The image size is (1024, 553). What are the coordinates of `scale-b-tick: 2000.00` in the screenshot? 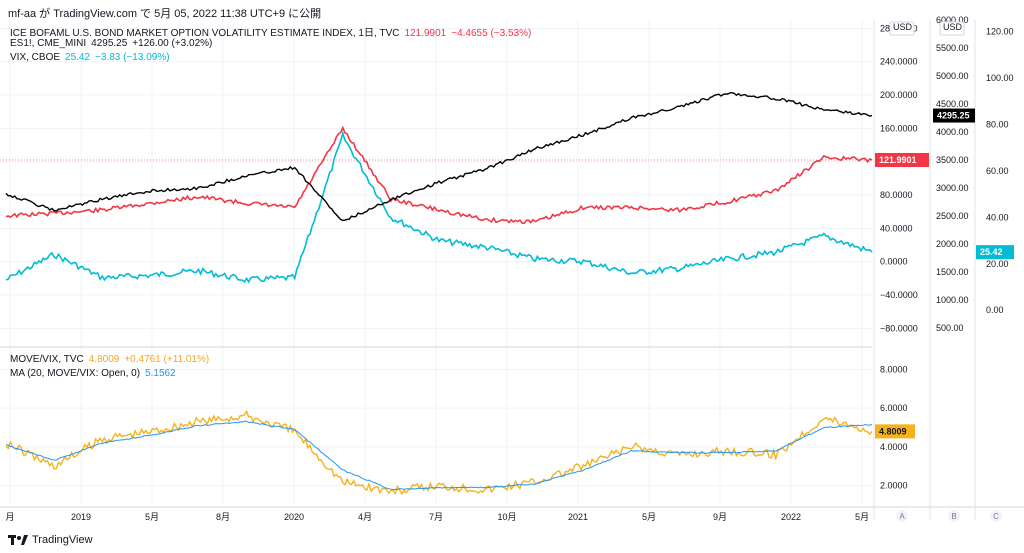 It's located at (952, 244).